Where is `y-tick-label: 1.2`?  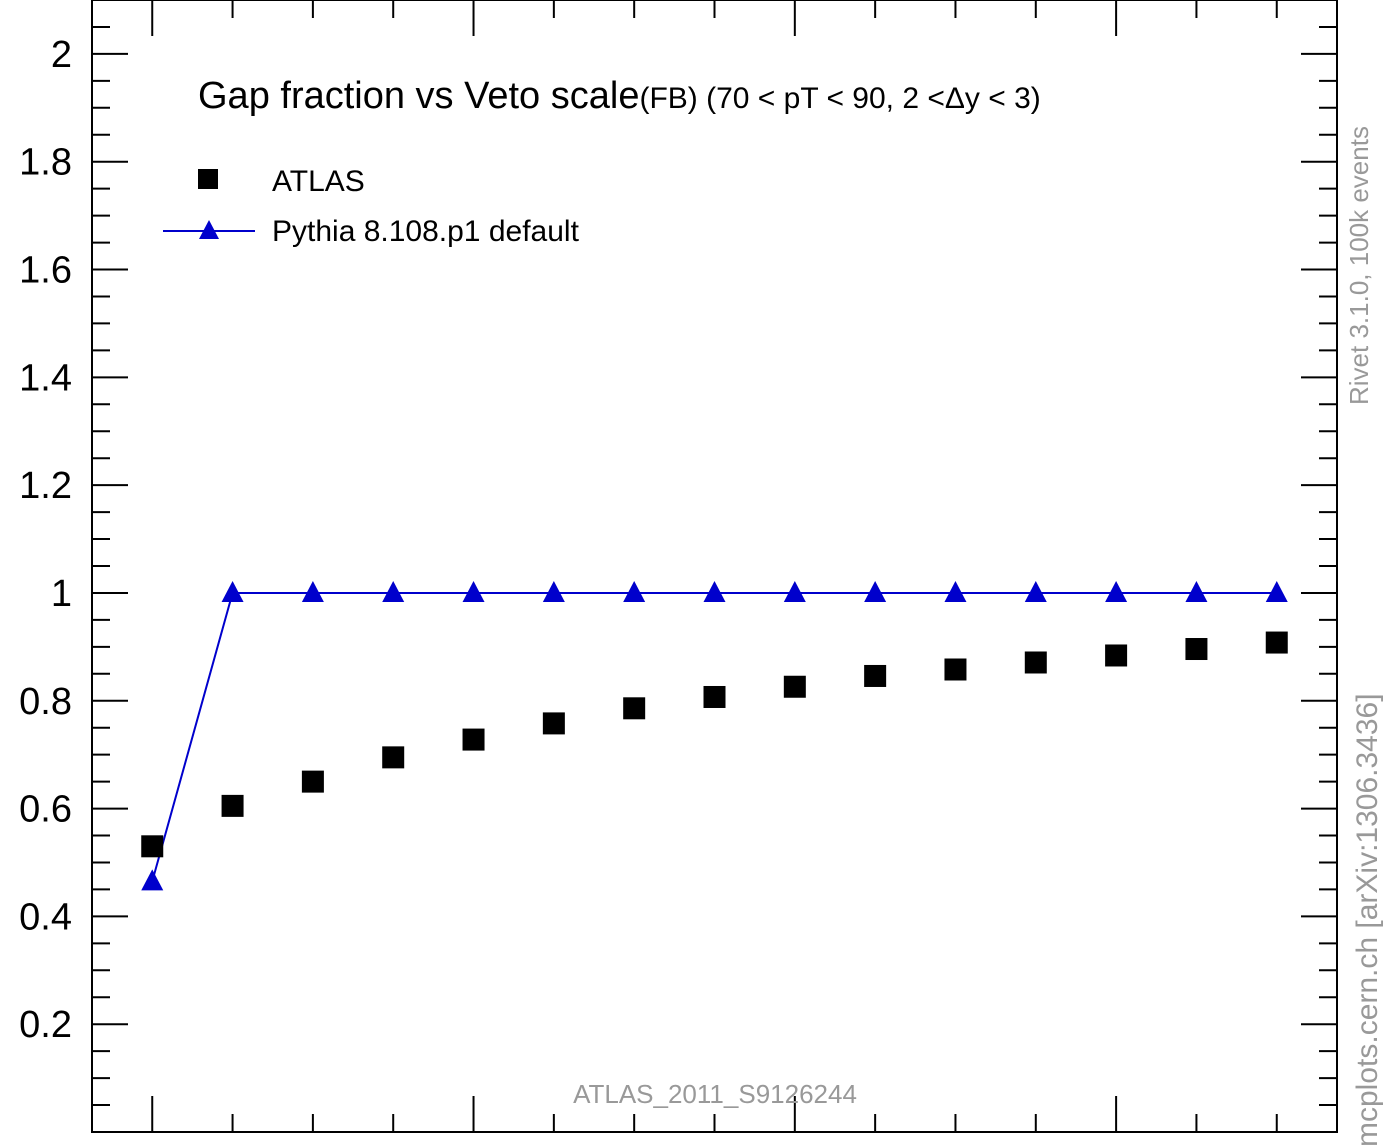 y-tick-label: 1.2 is located at coordinates (45, 486).